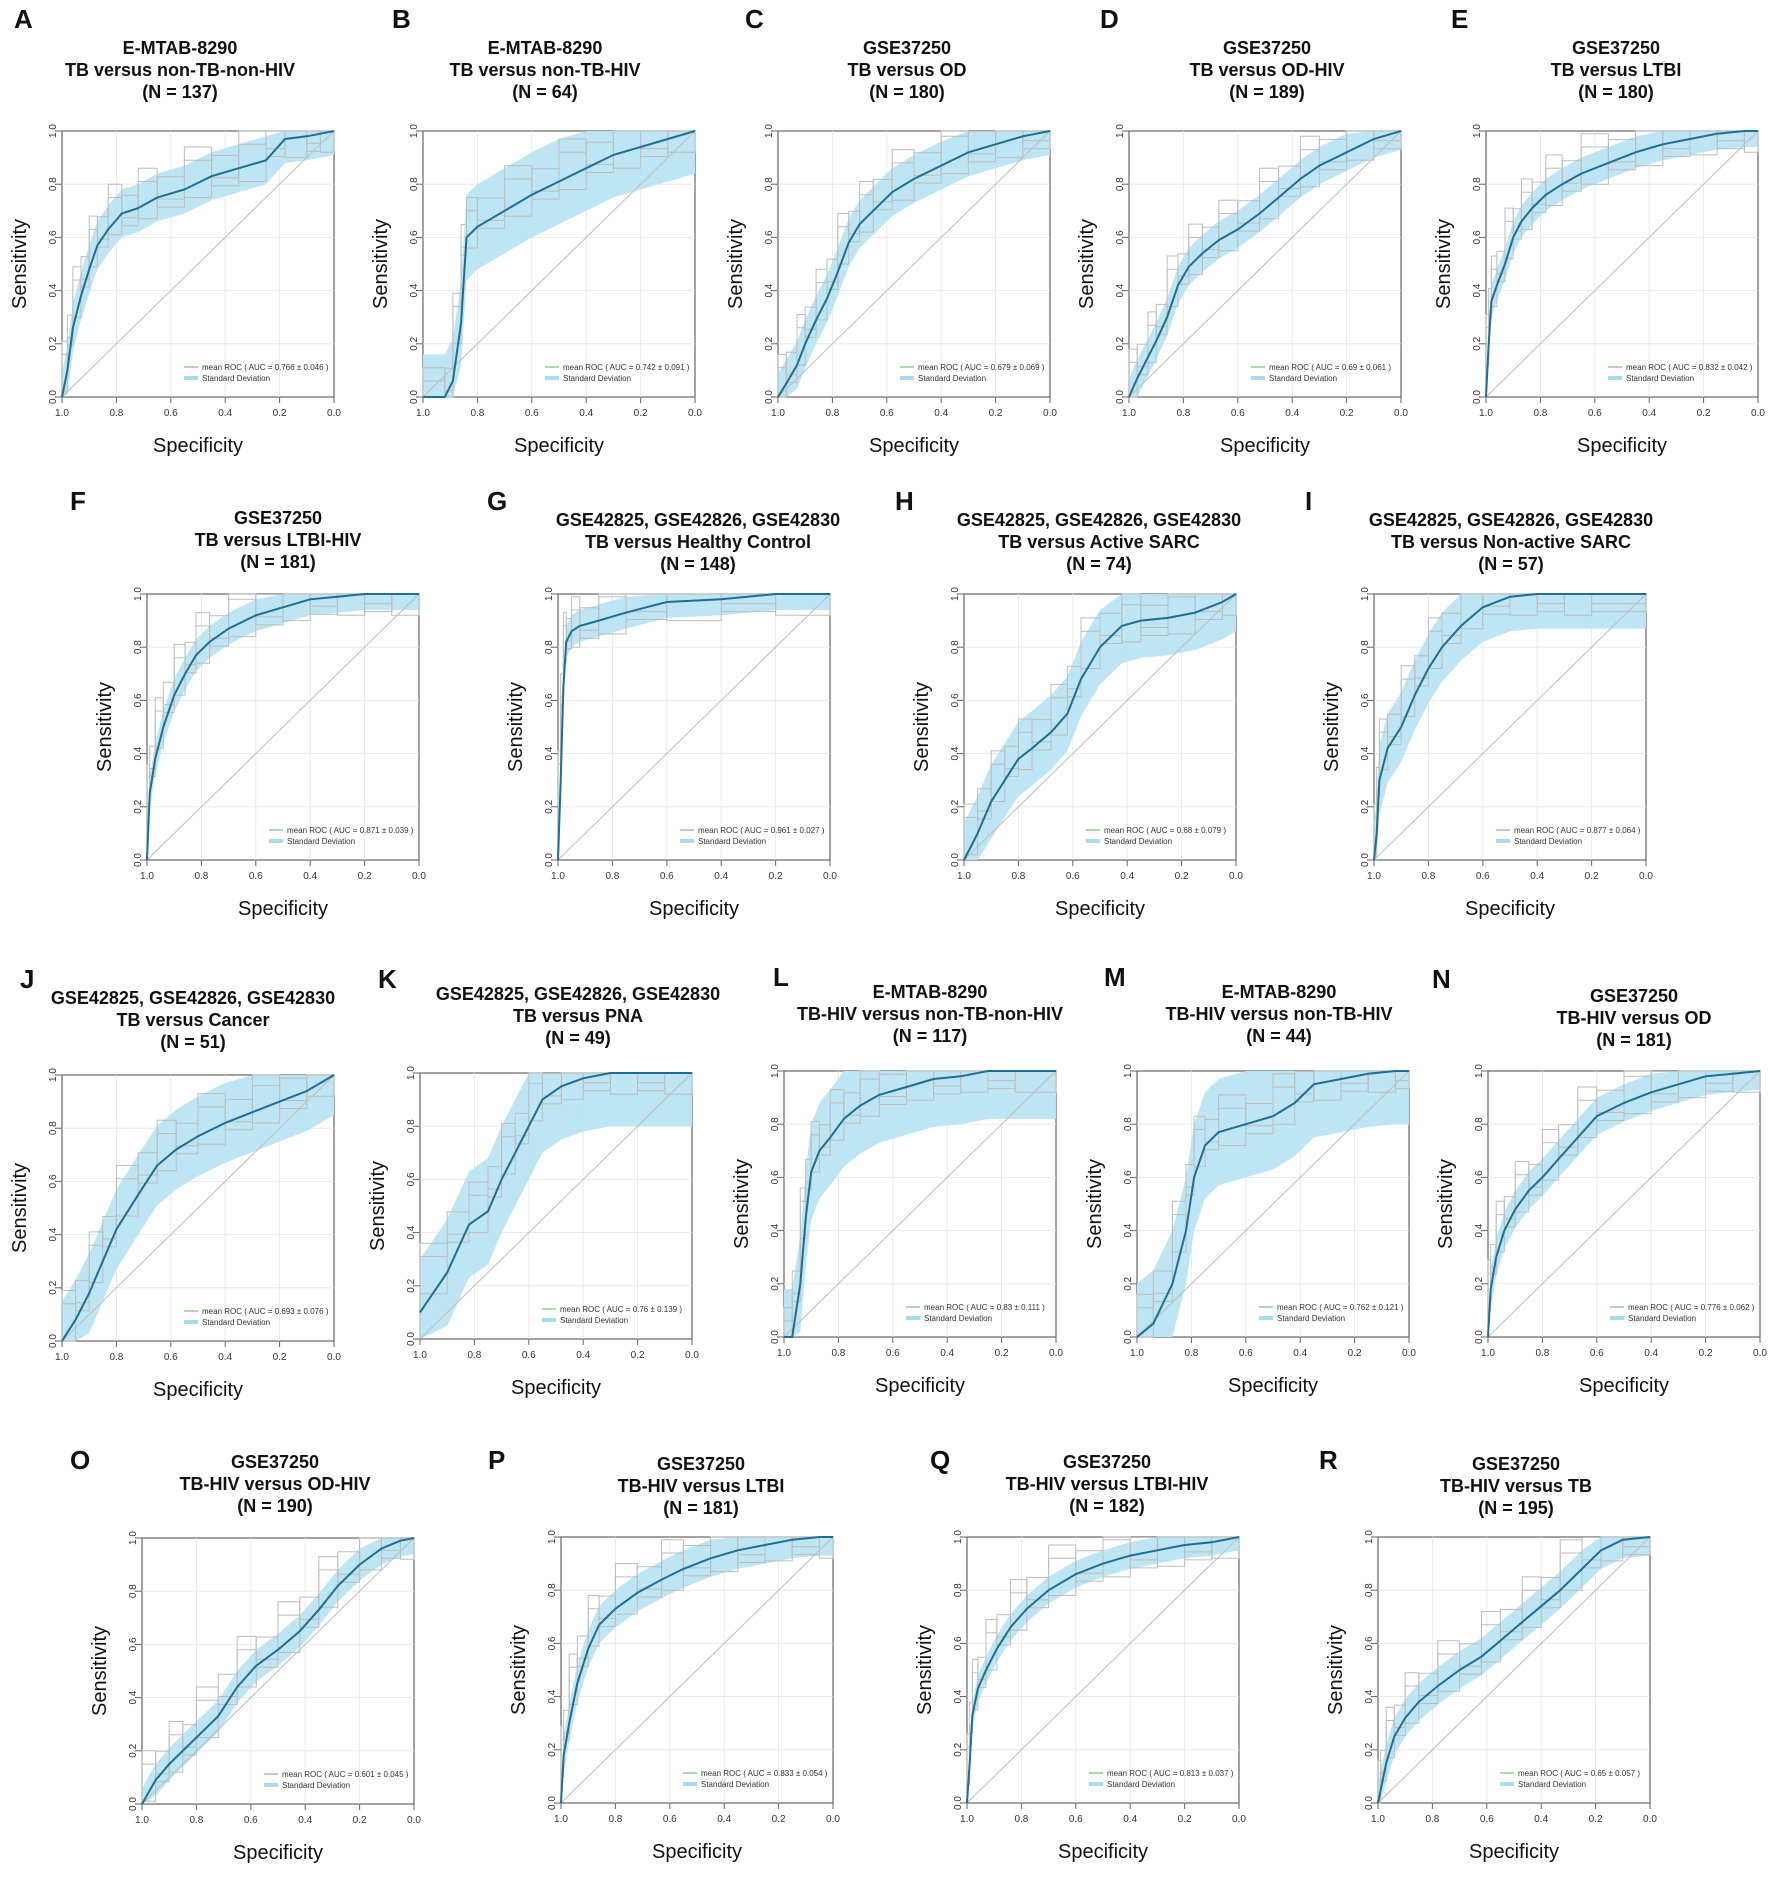 The width and height of the screenshot is (1772, 1890). Describe the element at coordinates (265, 367) in the screenshot. I see `legend-mean-label: mean ROC ( AUC = 0.766 ± 0.046 )` at that location.